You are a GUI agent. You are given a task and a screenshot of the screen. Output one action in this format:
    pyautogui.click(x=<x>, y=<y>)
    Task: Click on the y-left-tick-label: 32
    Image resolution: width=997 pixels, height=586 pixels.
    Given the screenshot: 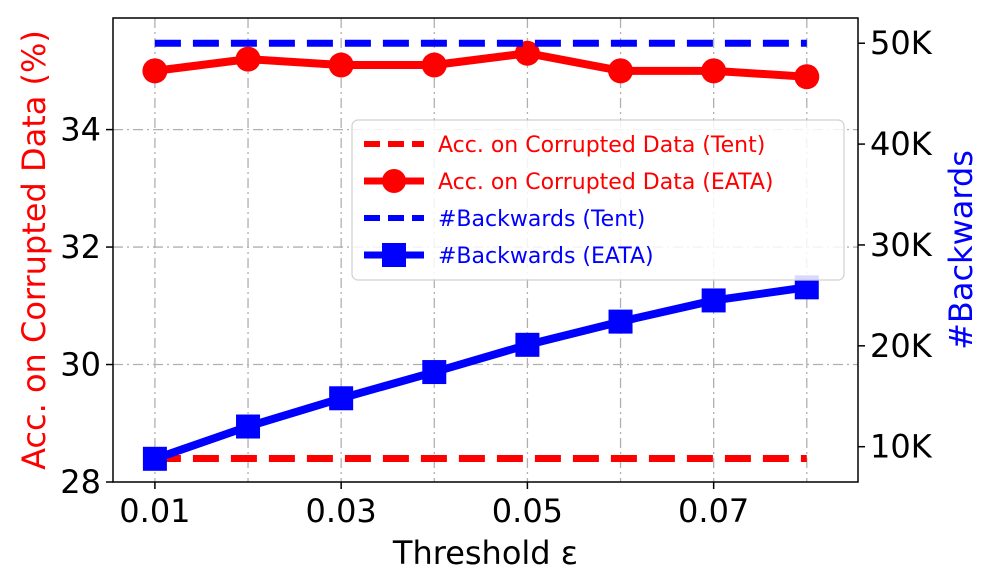 What is the action you would take?
    pyautogui.click(x=80, y=247)
    